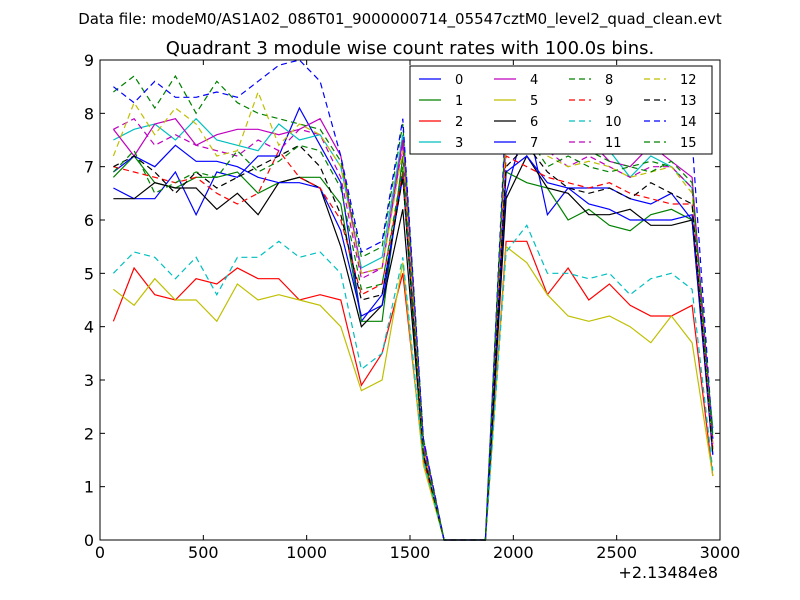 This screenshot has width=800, height=600. Describe the element at coordinates (613, 122) in the screenshot. I see `legend-label-10: 10` at that location.